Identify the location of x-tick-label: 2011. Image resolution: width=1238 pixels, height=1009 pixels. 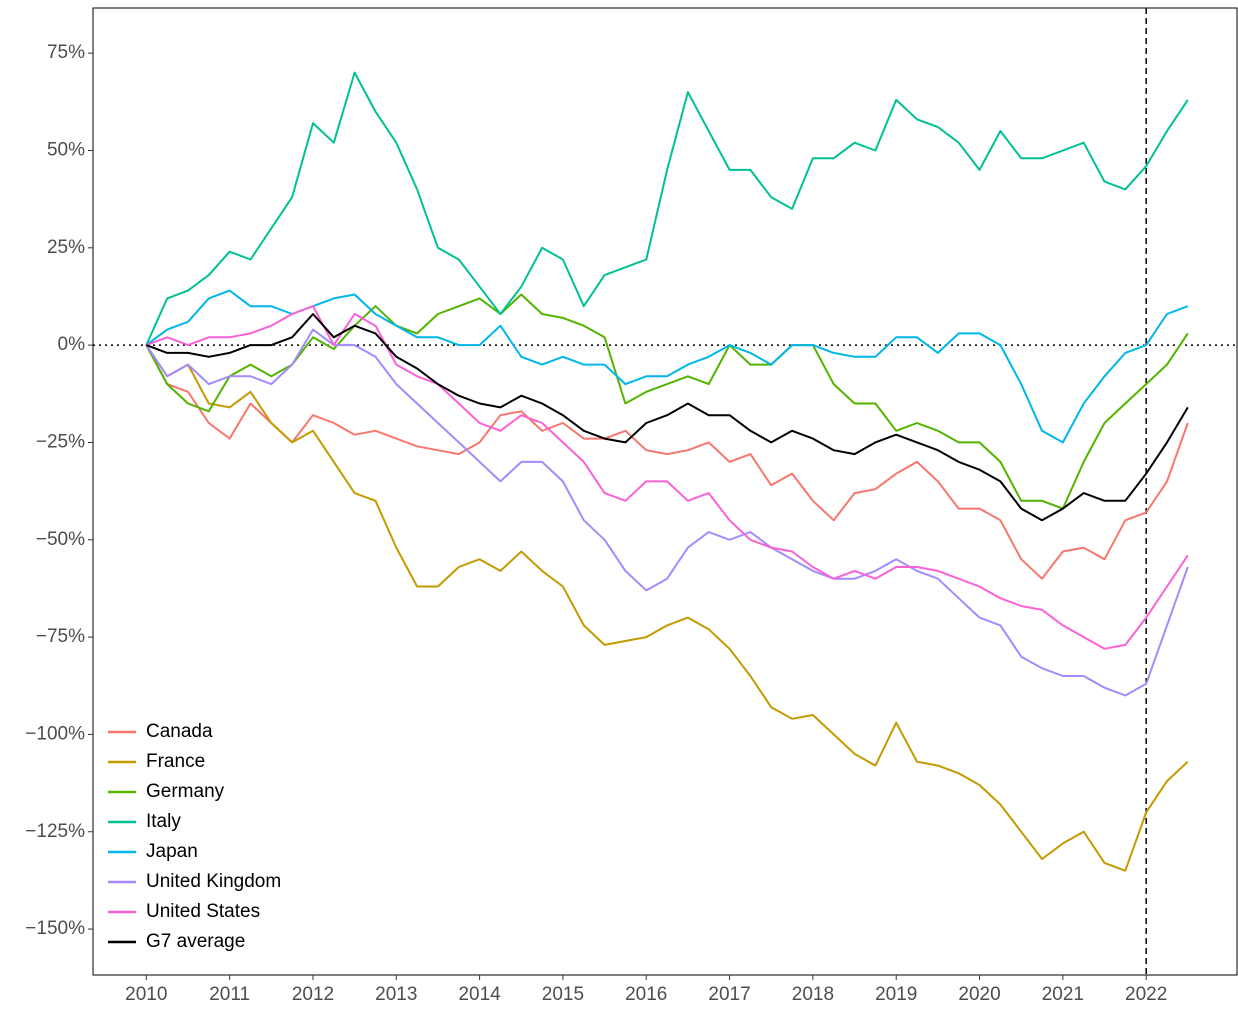
(229, 994).